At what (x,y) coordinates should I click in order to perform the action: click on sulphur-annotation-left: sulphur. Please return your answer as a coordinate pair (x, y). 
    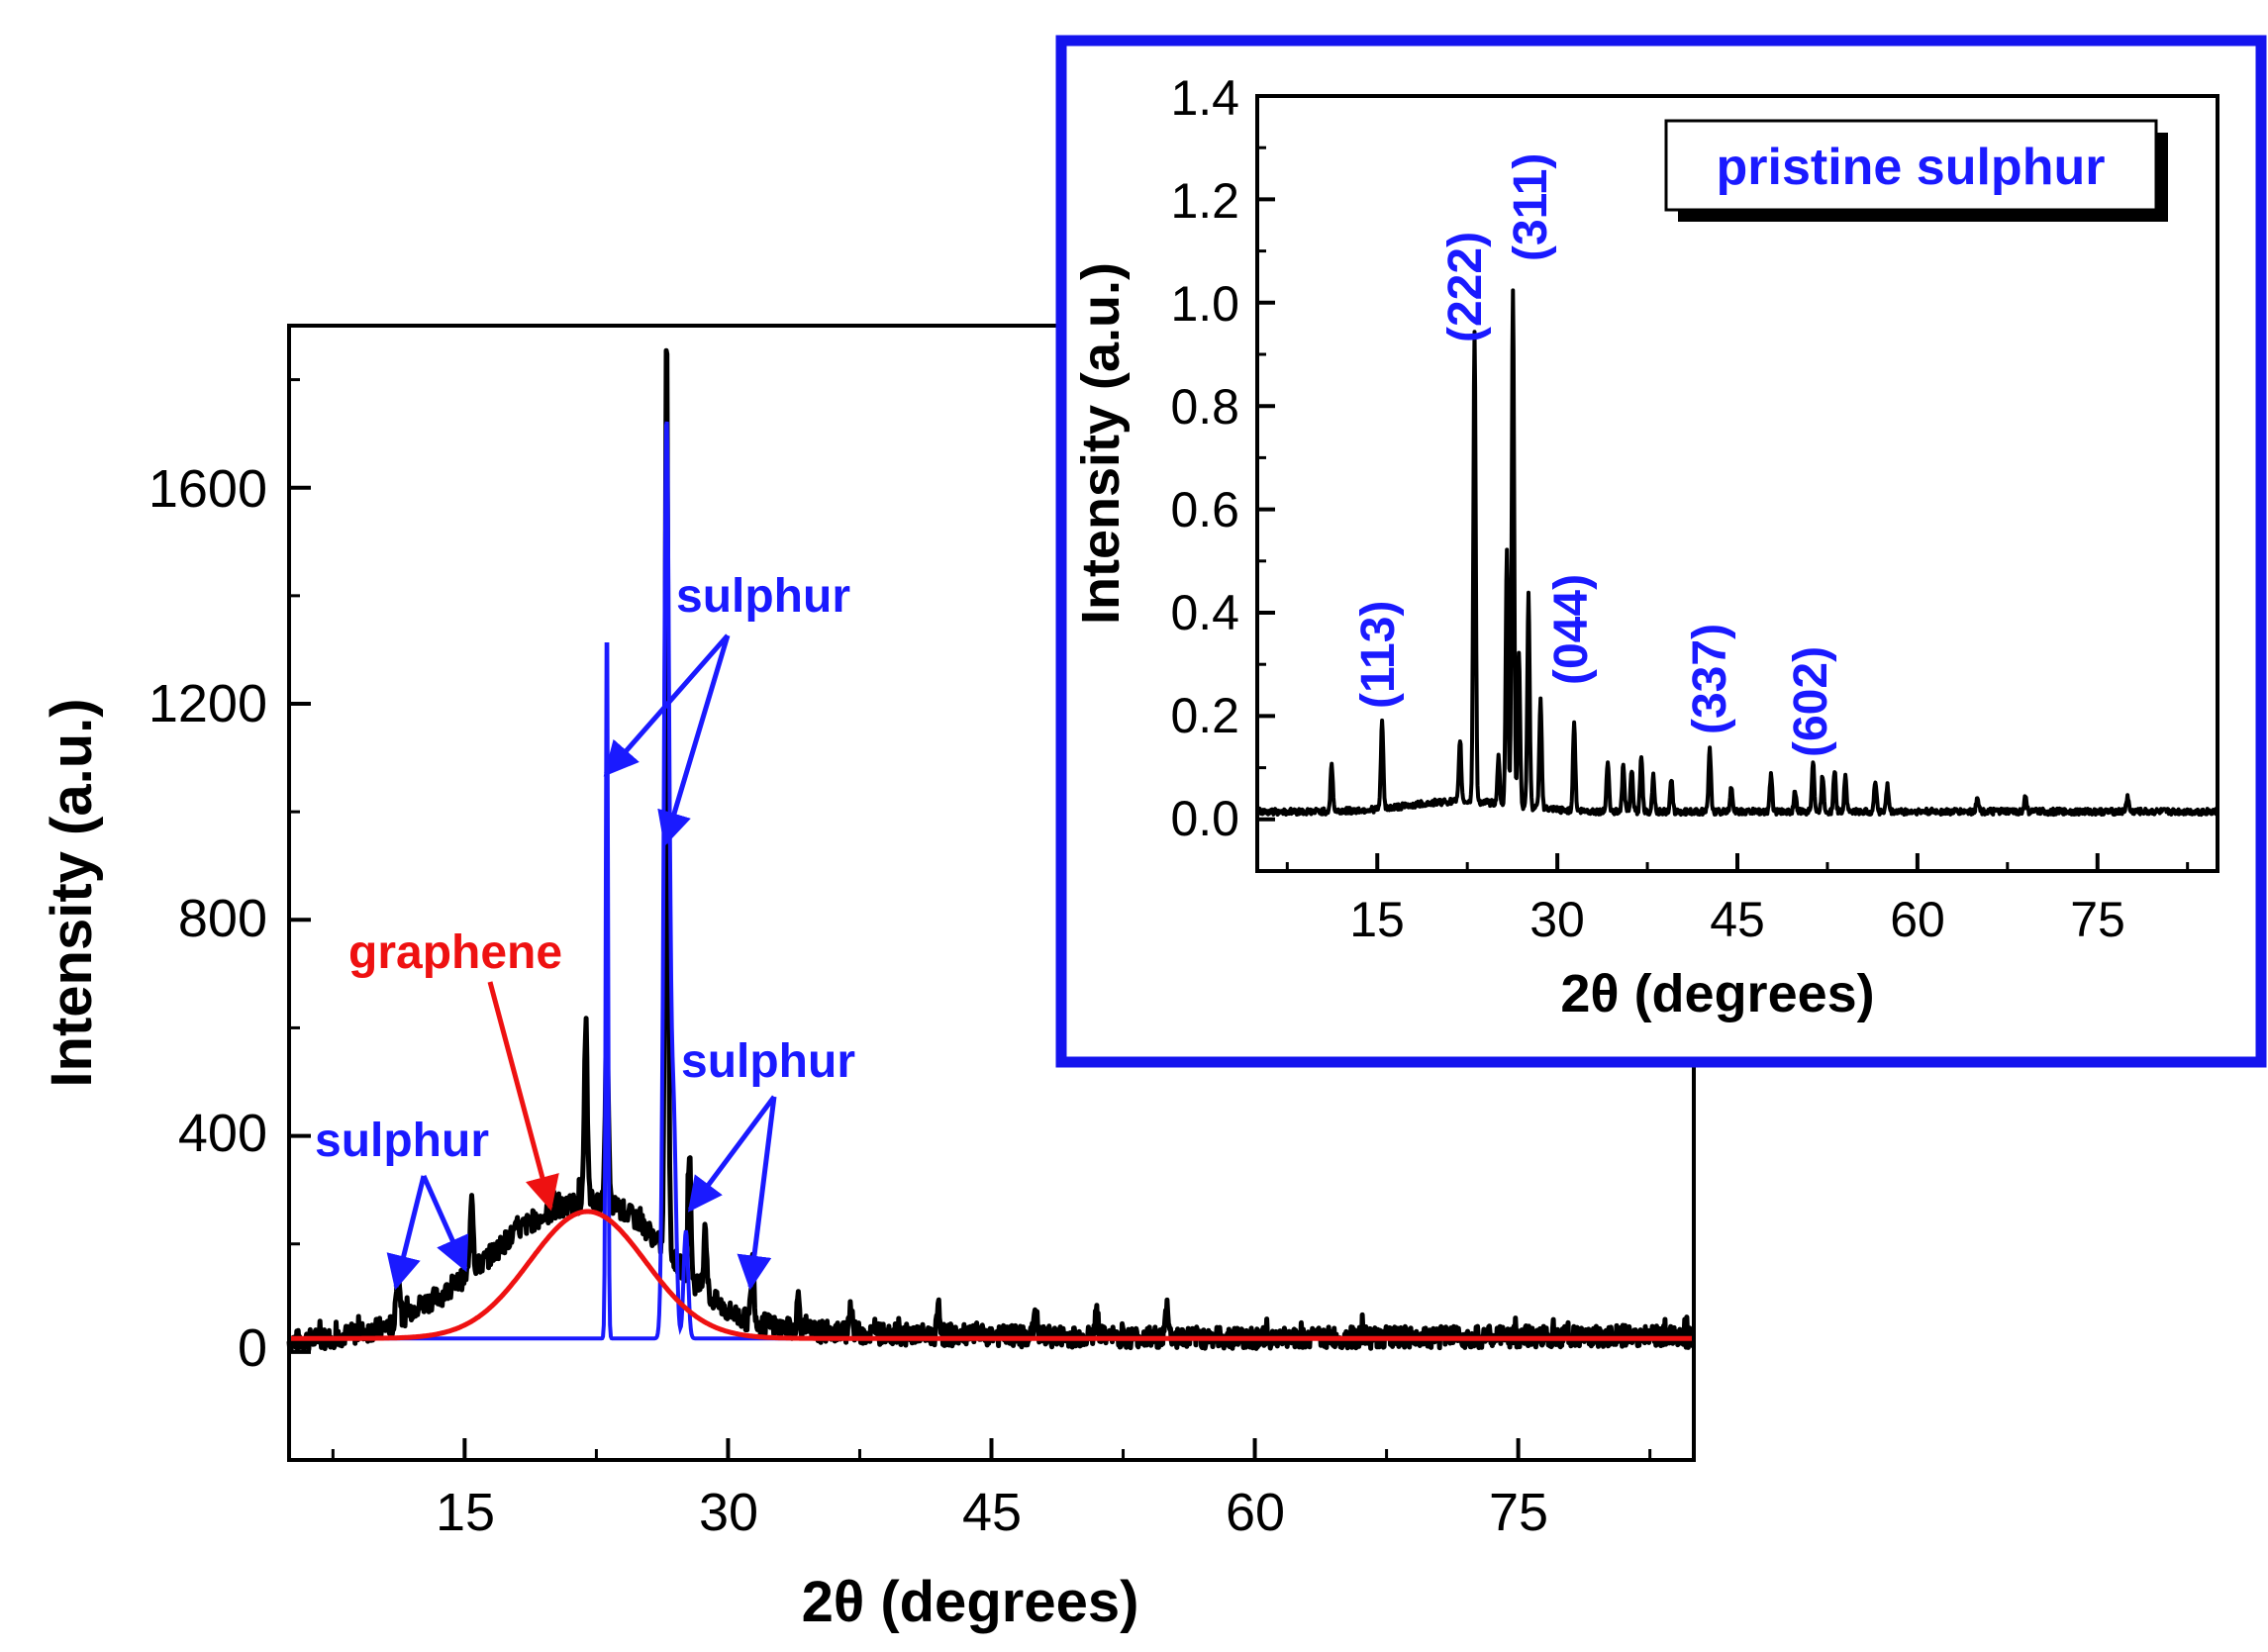
    Looking at the image, I should click on (402, 1203).